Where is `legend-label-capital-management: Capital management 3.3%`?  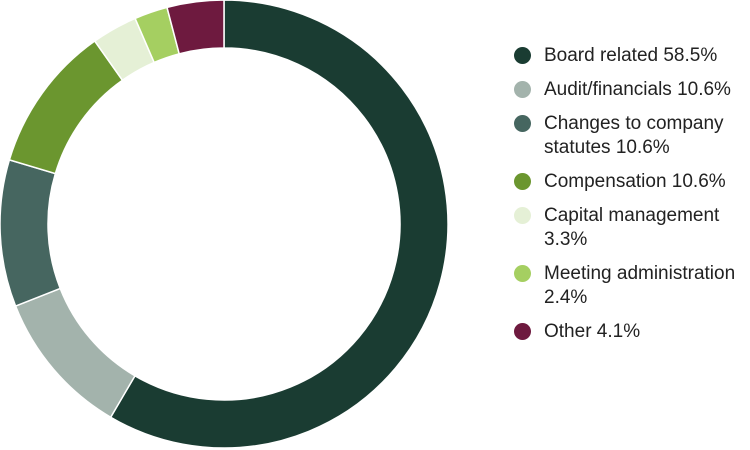 legend-label-capital-management: Capital management 3.3% is located at coordinates (632, 227).